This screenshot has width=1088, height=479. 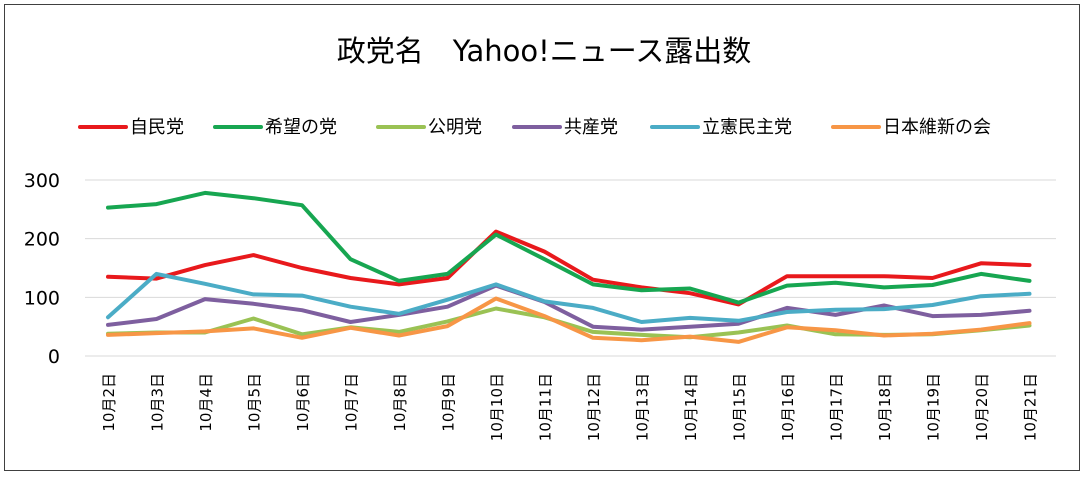 I want to click on x-tick-label: 10月2日, so click(x=109, y=402).